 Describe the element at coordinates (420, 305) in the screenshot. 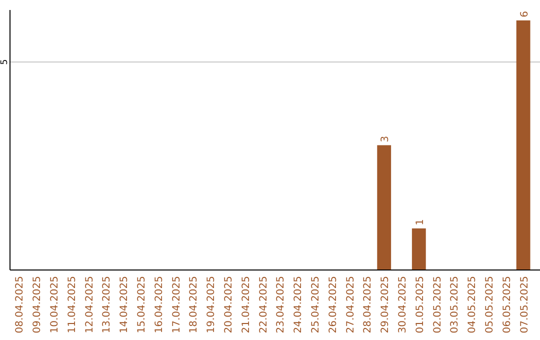

I see `x-tick-label: 01.05.2025` at that location.